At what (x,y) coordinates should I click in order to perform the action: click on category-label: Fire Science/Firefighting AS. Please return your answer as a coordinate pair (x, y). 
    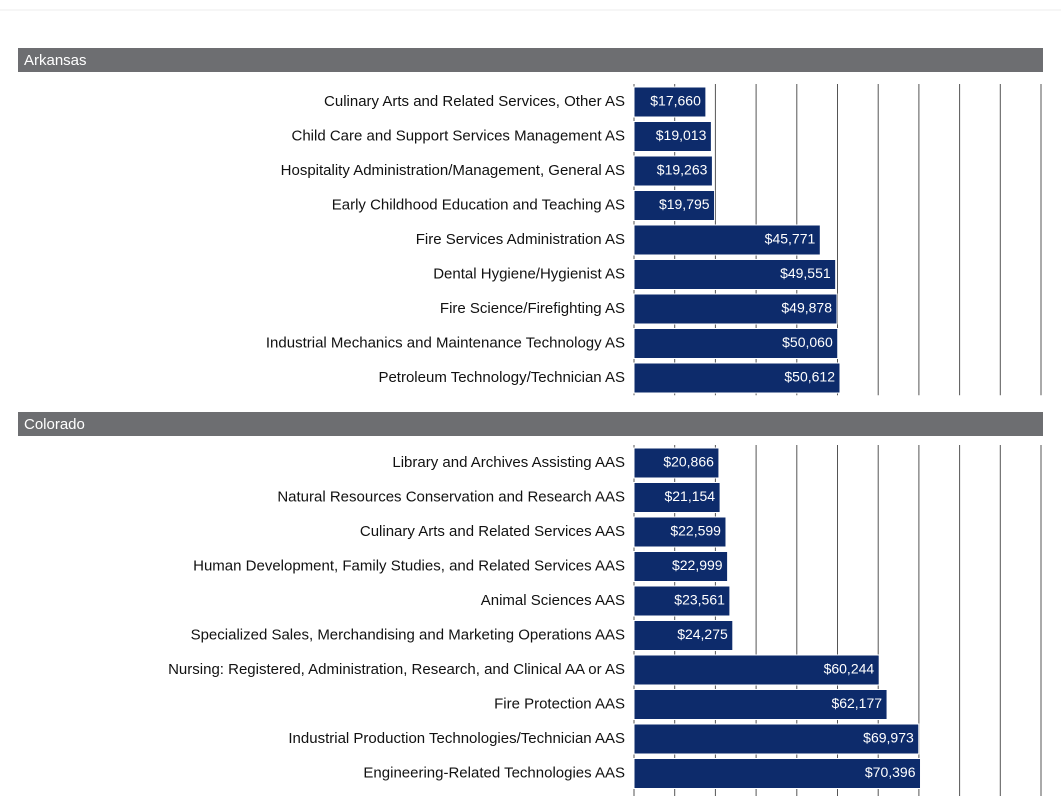
    Looking at the image, I should click on (532, 308).